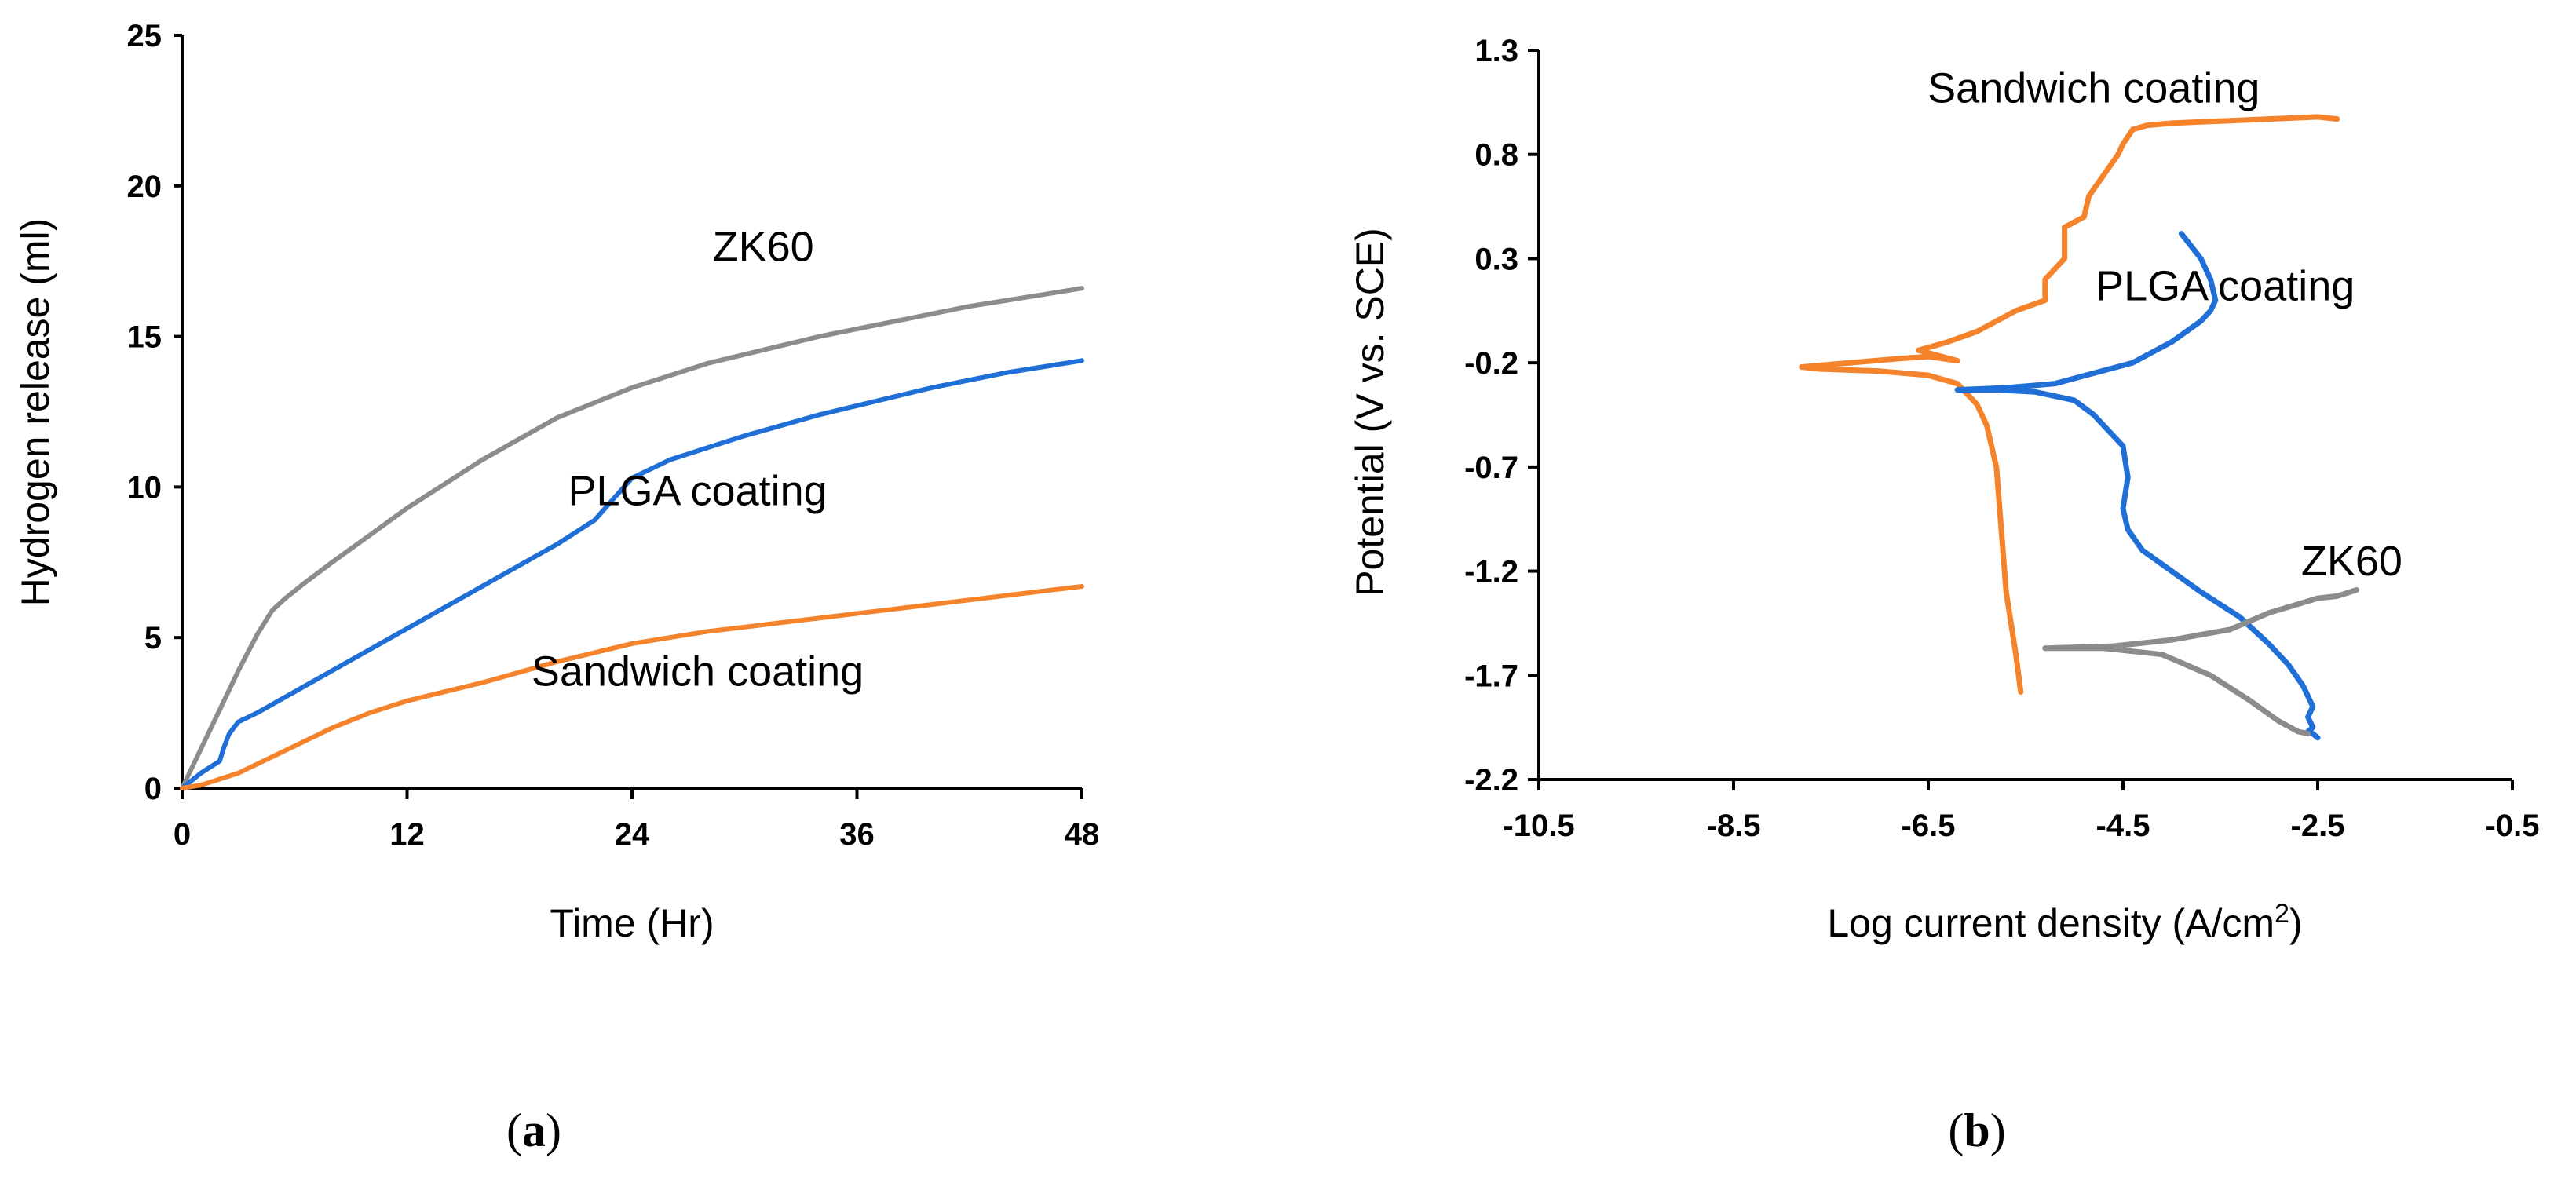 The width and height of the screenshot is (2576, 1183). What do you see at coordinates (182, 834) in the screenshot?
I see `chart-a-x-tick-label: 0` at bounding box center [182, 834].